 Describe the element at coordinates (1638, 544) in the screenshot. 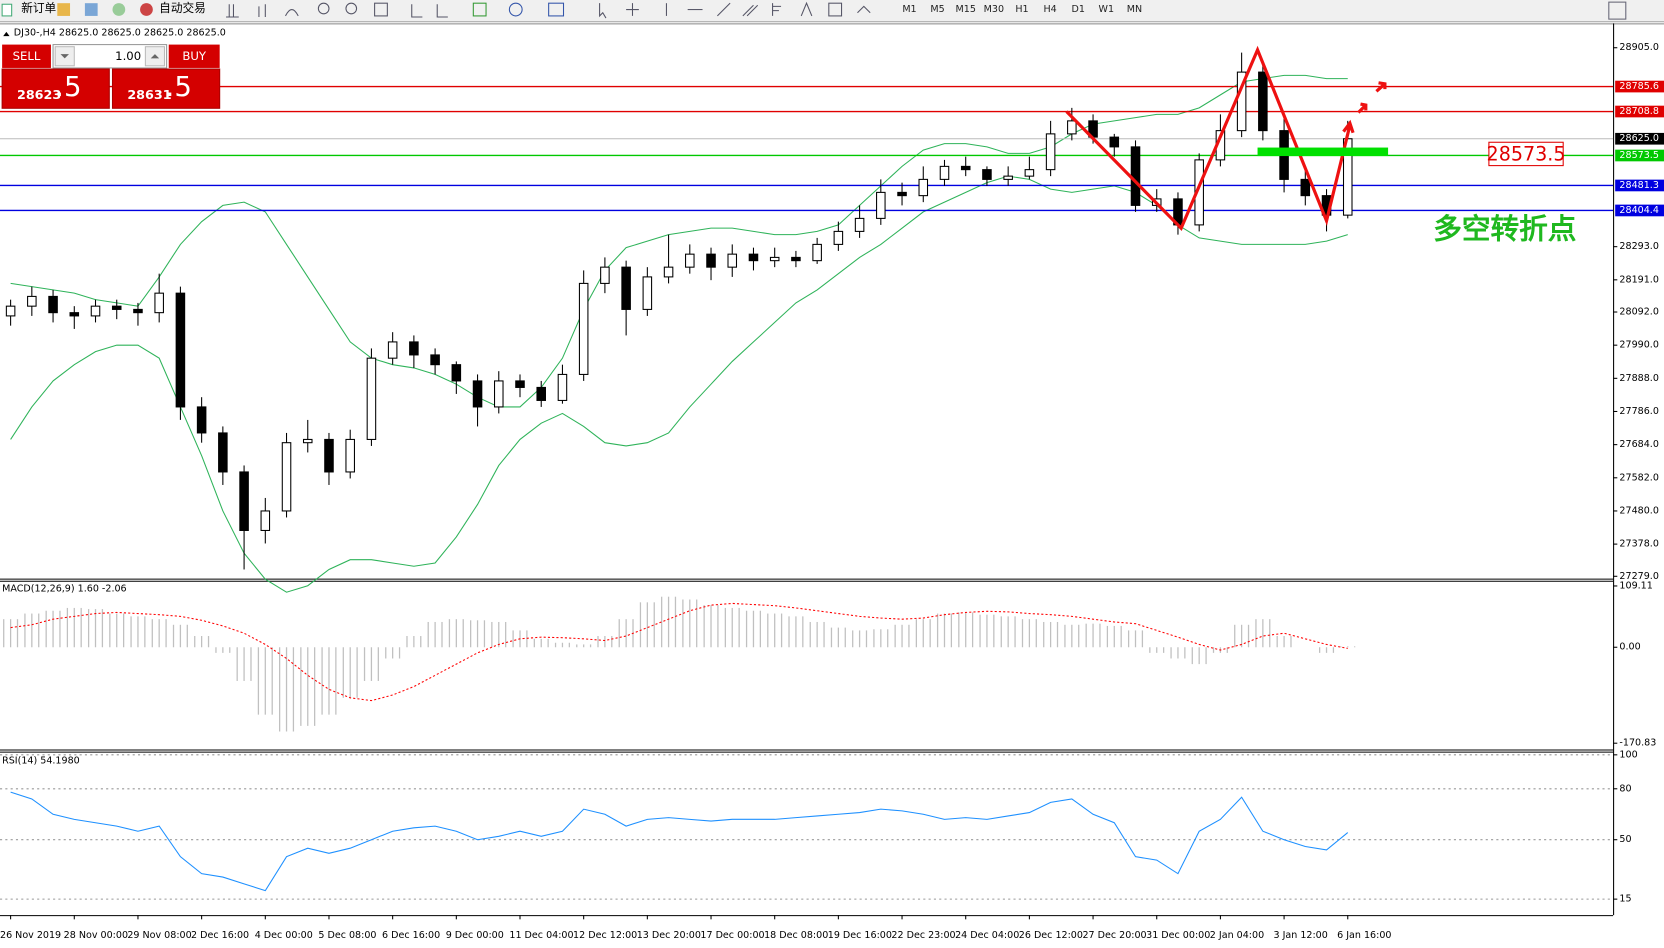

I see `y-tick-label: 27378.0` at that location.